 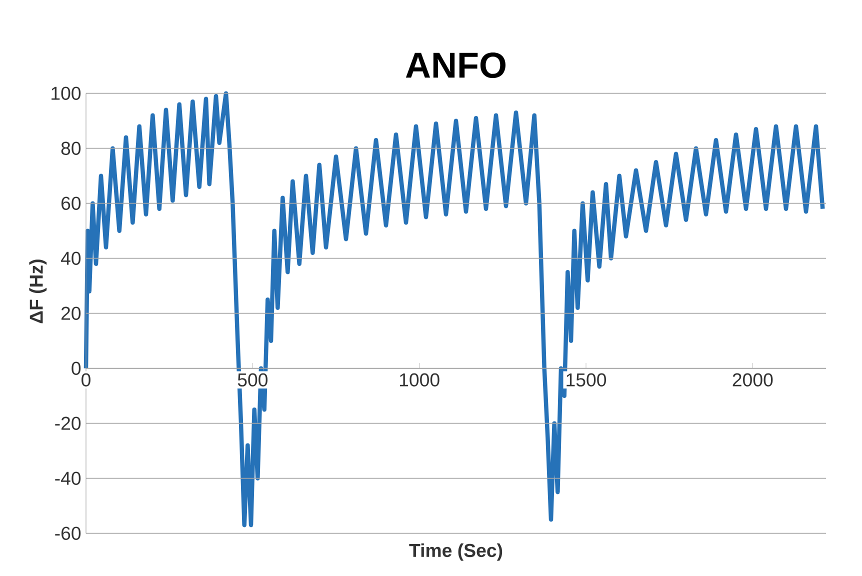 I want to click on y-tick-label: 60, so click(x=71, y=203).